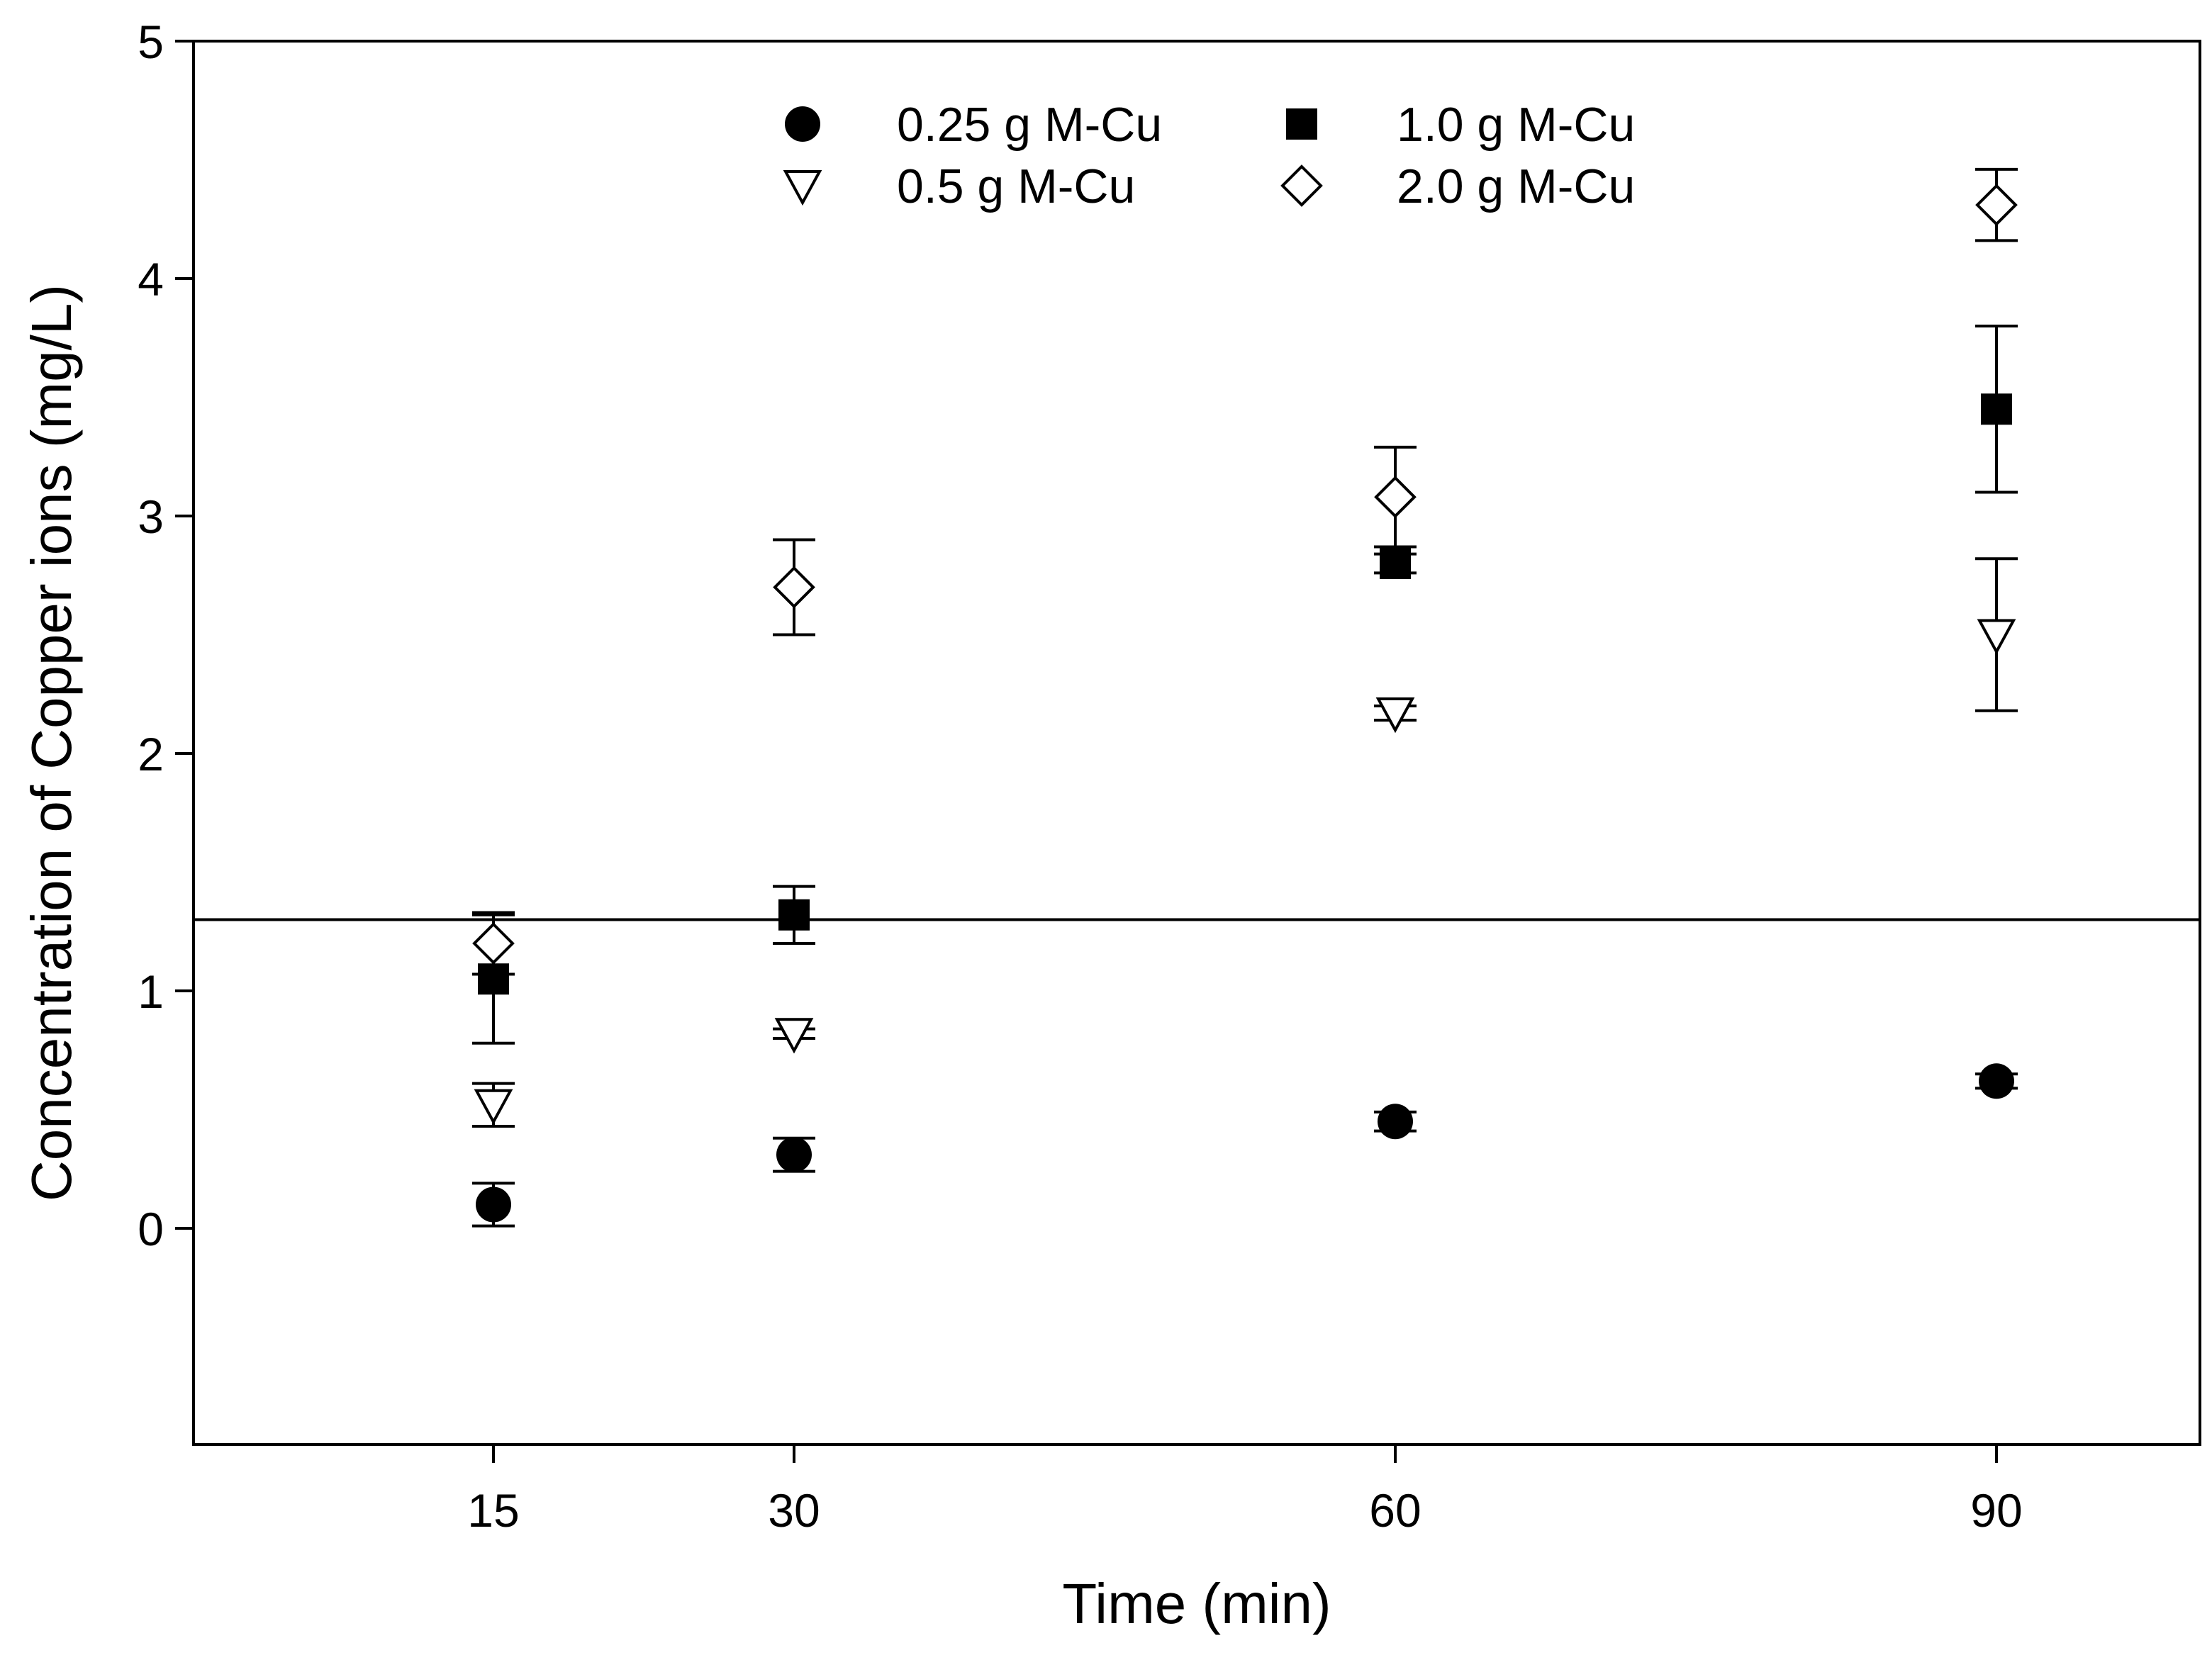  What do you see at coordinates (151, 754) in the screenshot?
I see `y-tick-label: 2` at bounding box center [151, 754].